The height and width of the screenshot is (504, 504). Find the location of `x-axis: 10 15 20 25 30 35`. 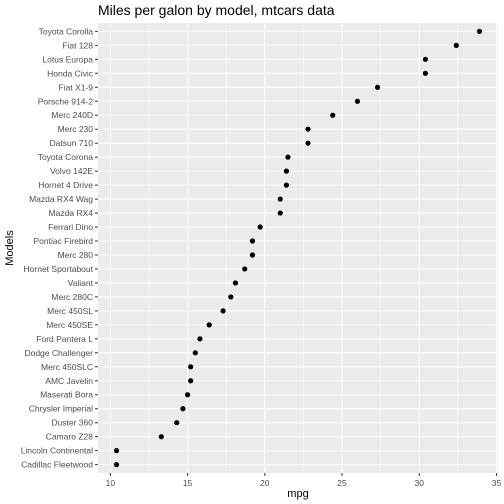

x-axis: 10 15 20 25 30 35 is located at coordinates (304, 480).